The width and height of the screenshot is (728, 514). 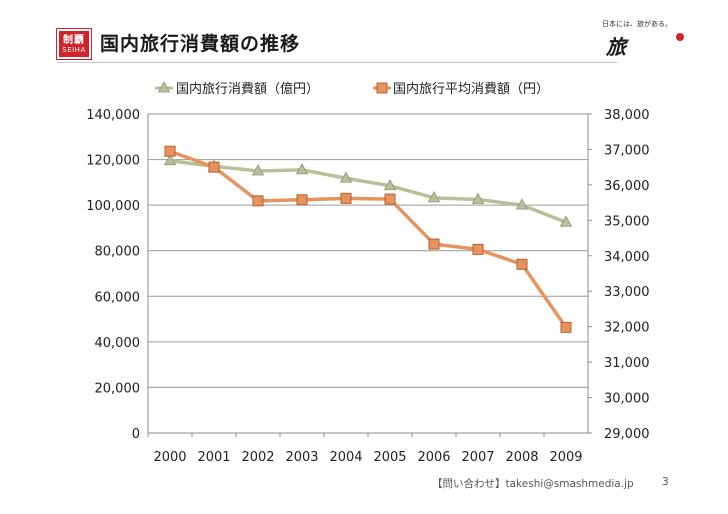 What do you see at coordinates (433, 457) in the screenshot?
I see `x-tick-label: 2006` at bounding box center [433, 457].